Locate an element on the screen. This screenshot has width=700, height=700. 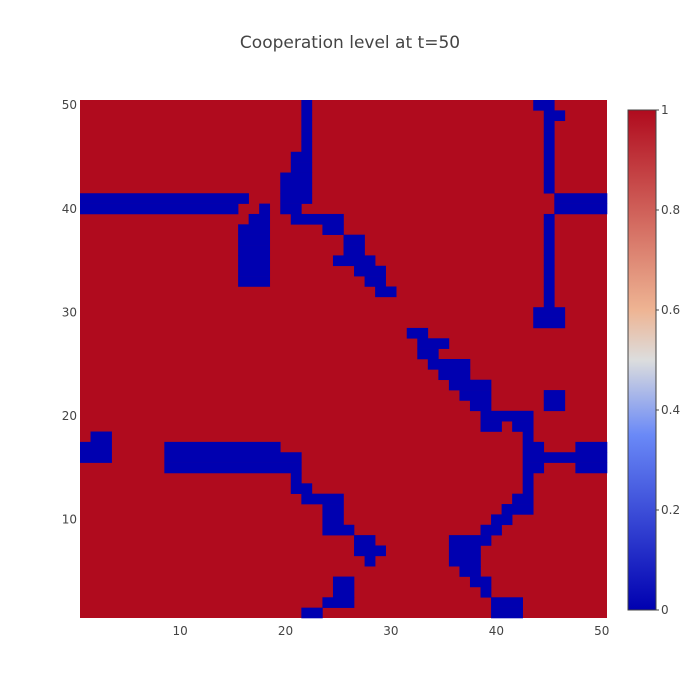
y-tick-label: 40 is located at coordinates (69, 209).